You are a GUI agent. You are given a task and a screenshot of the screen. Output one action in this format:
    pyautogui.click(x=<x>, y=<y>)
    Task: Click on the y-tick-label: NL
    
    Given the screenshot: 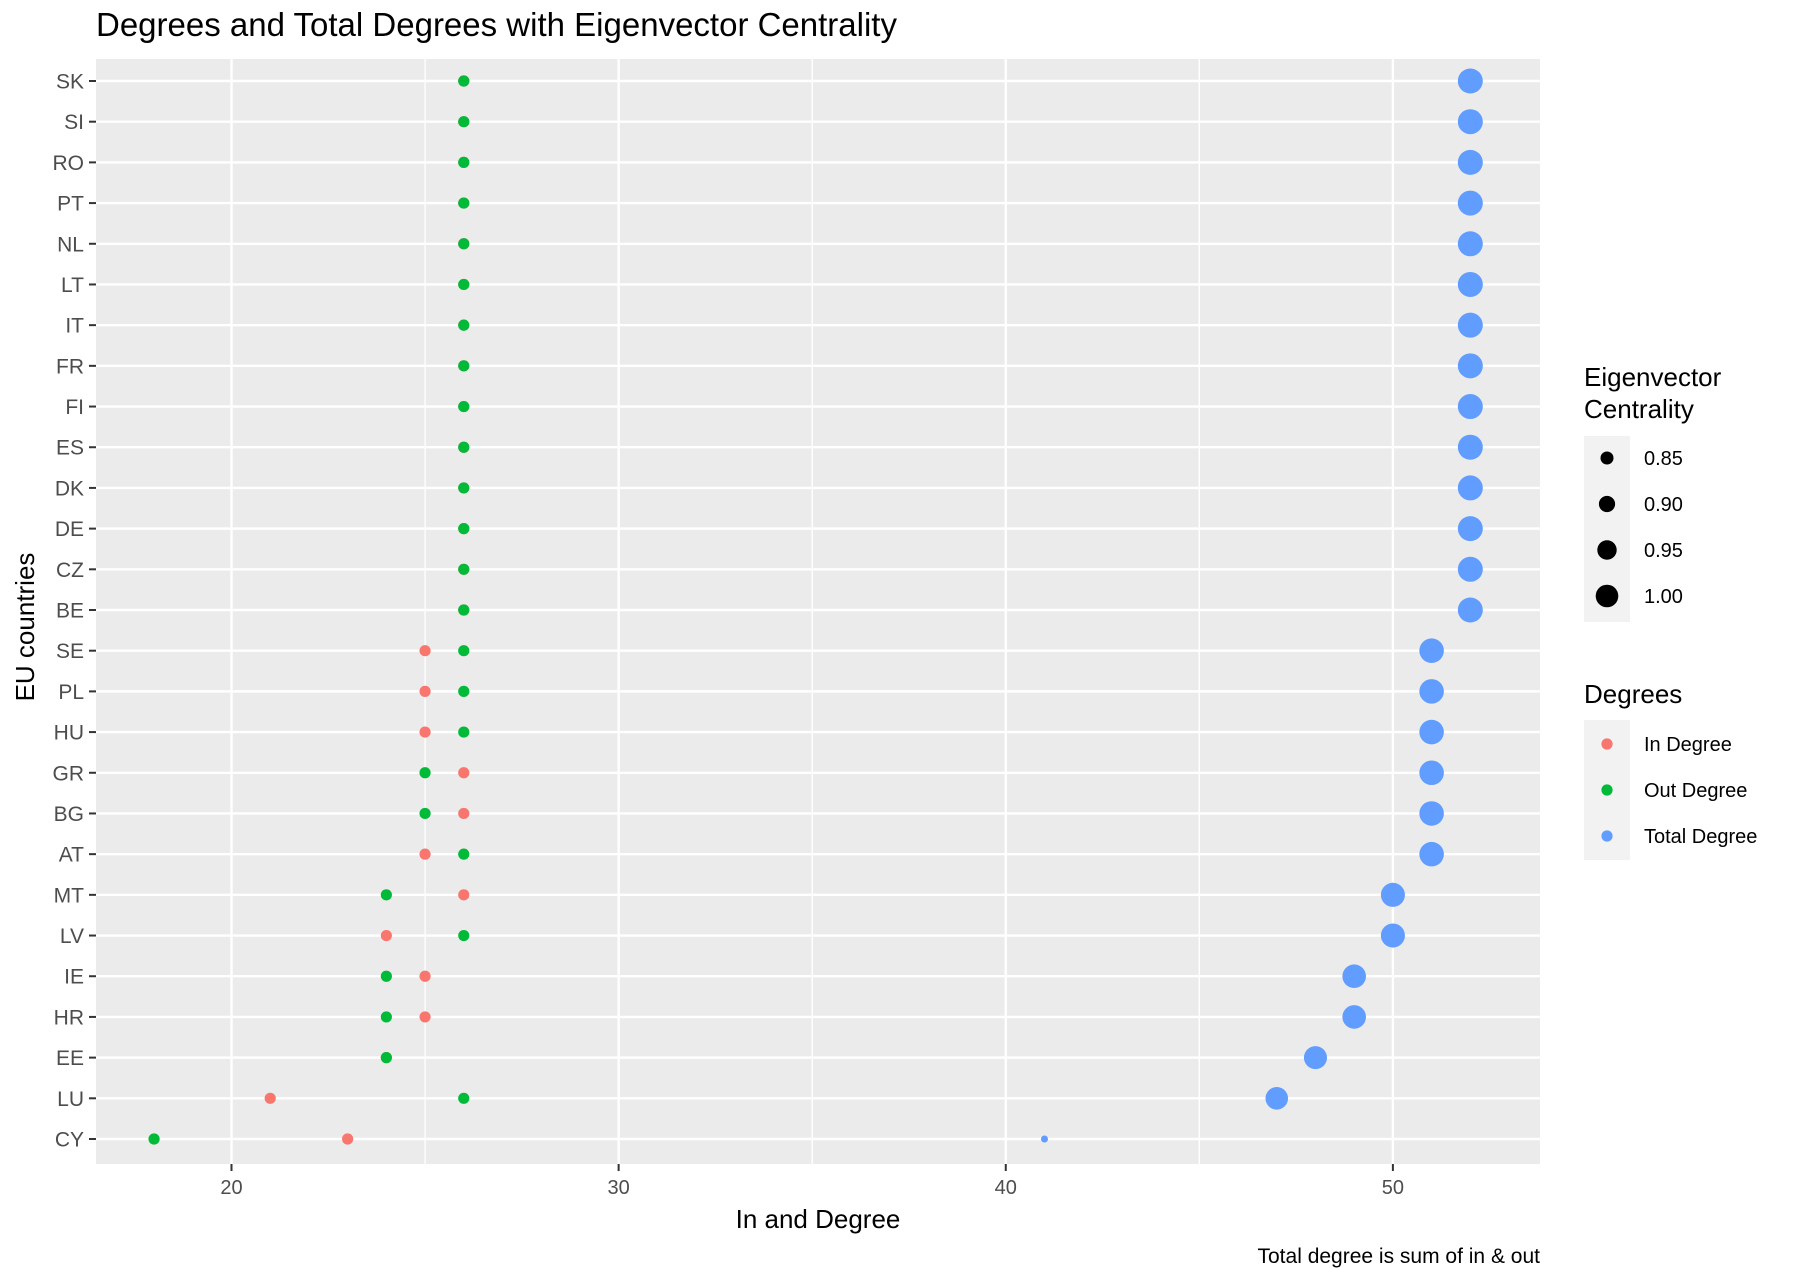 What is the action you would take?
    pyautogui.click(x=70, y=244)
    